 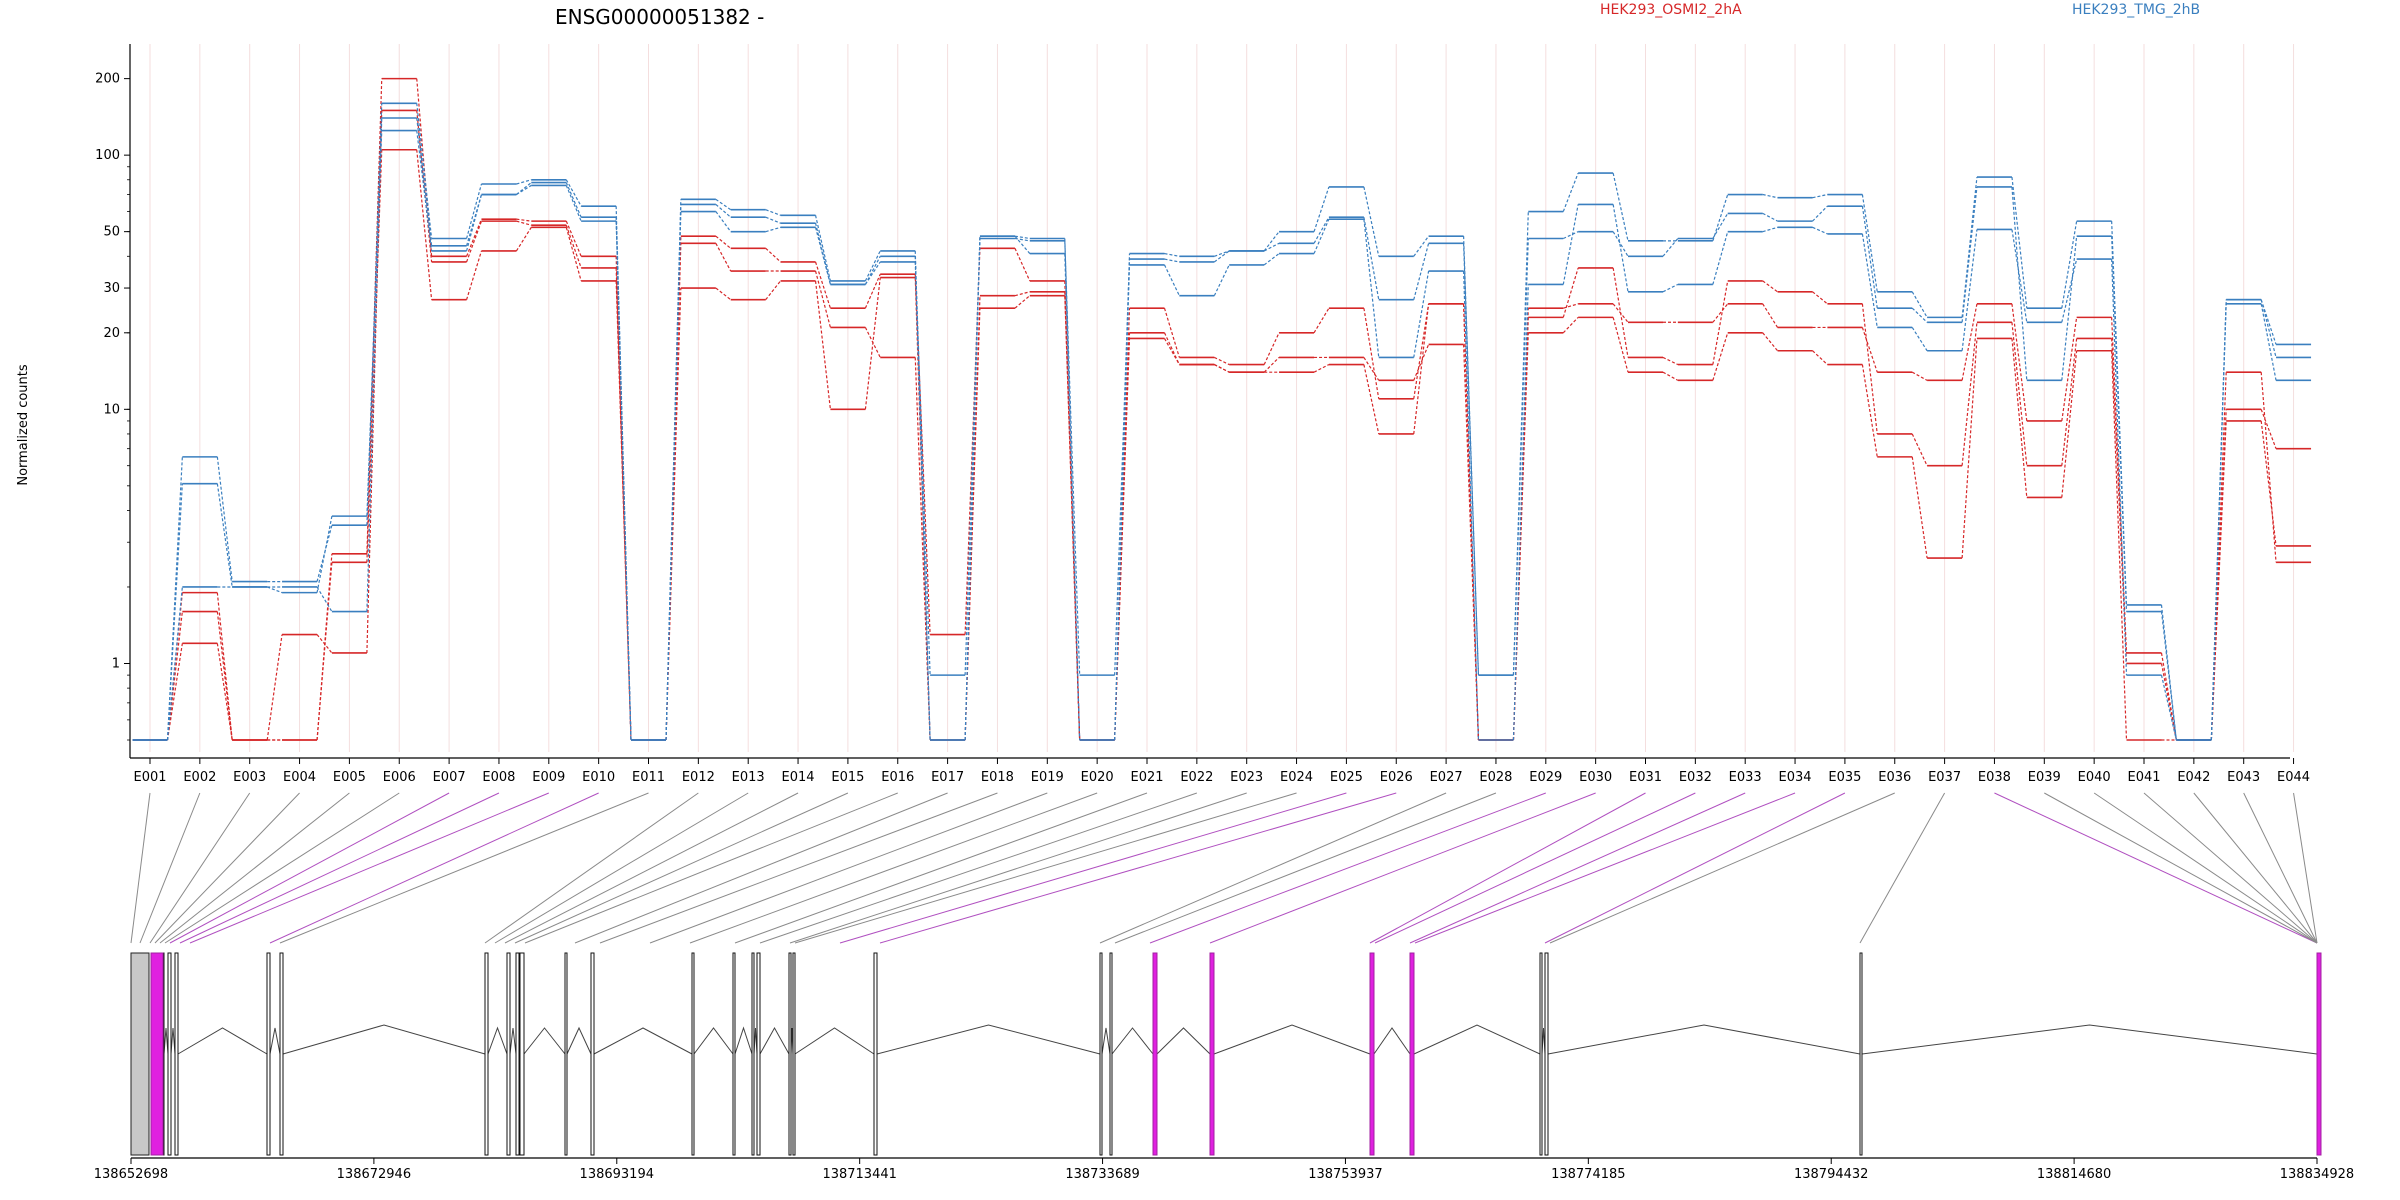 I want to click on connector-e016, so click(x=711, y=868).